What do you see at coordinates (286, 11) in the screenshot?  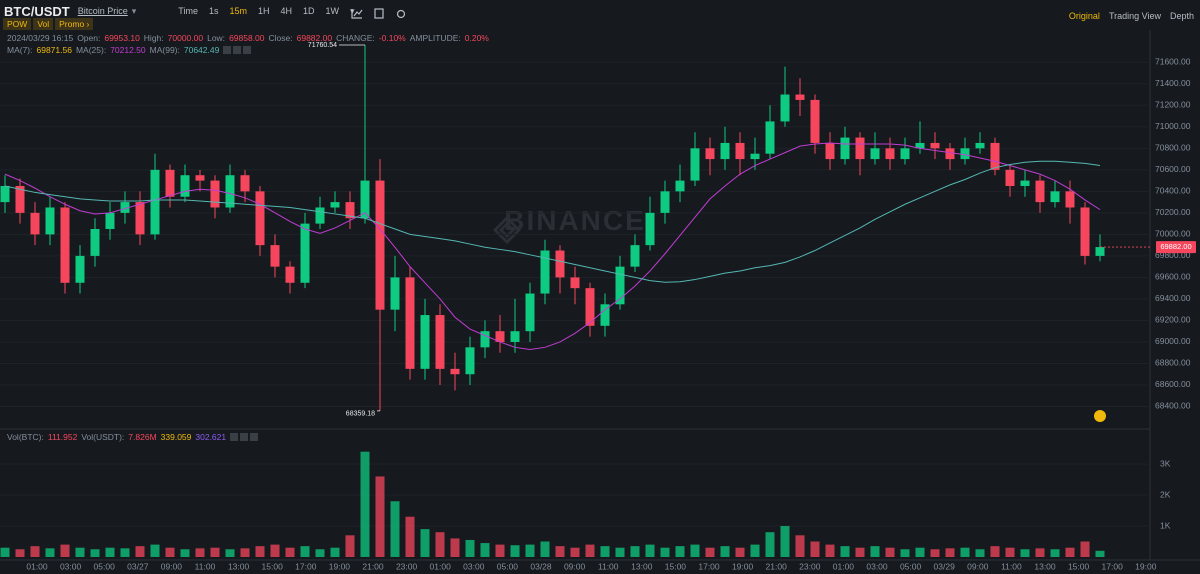 I see `interval: 4H` at bounding box center [286, 11].